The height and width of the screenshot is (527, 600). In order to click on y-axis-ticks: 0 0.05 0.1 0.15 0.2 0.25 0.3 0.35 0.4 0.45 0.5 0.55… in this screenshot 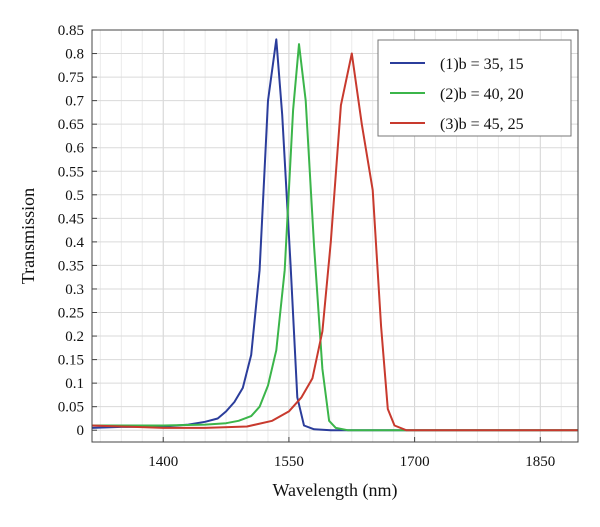, I will do `click(77, 231)`.